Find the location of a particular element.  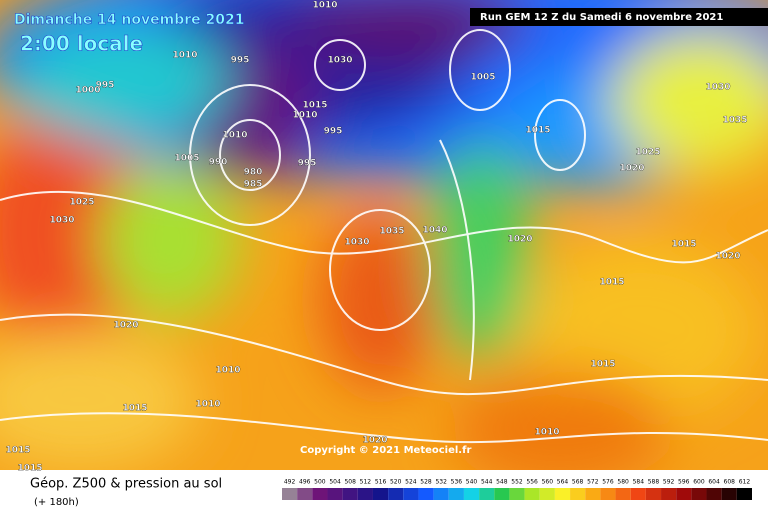

isobar-label: 985 is located at coordinates (253, 185).